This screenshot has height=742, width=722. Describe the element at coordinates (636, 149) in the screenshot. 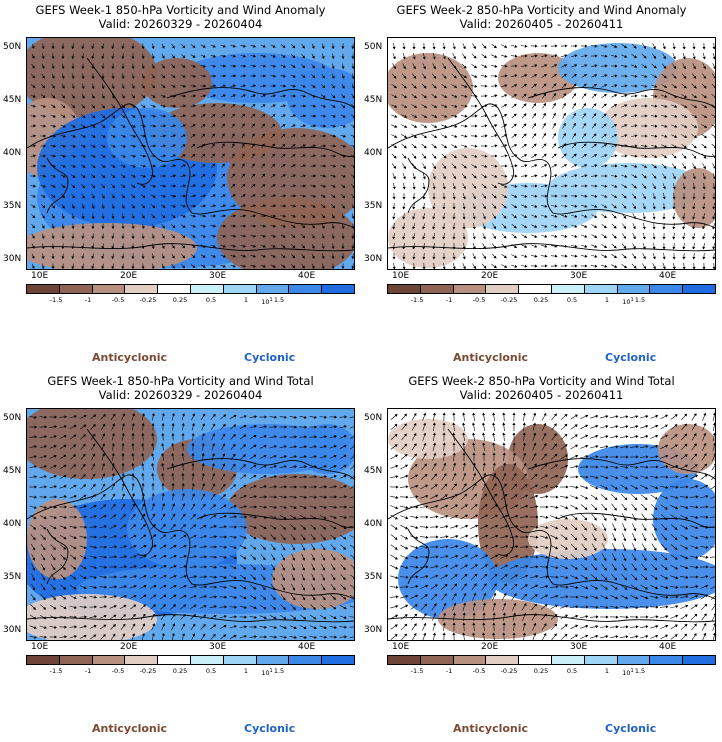

I see `coastline` at that location.